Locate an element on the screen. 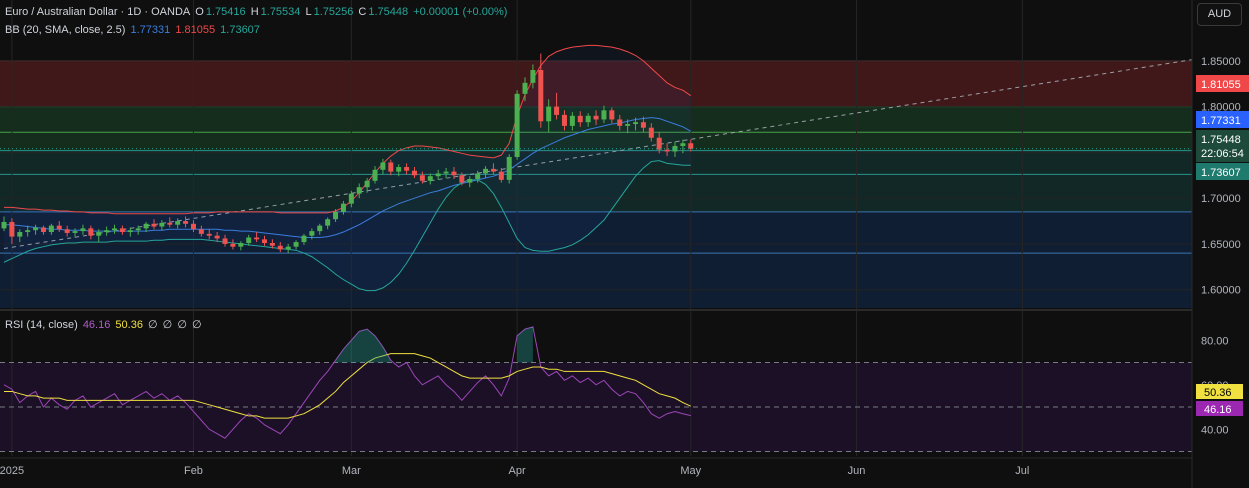 Image resolution: width=1249 pixels, height=488 pixels. bb-upper-value: 1.81055 is located at coordinates (195, 30).